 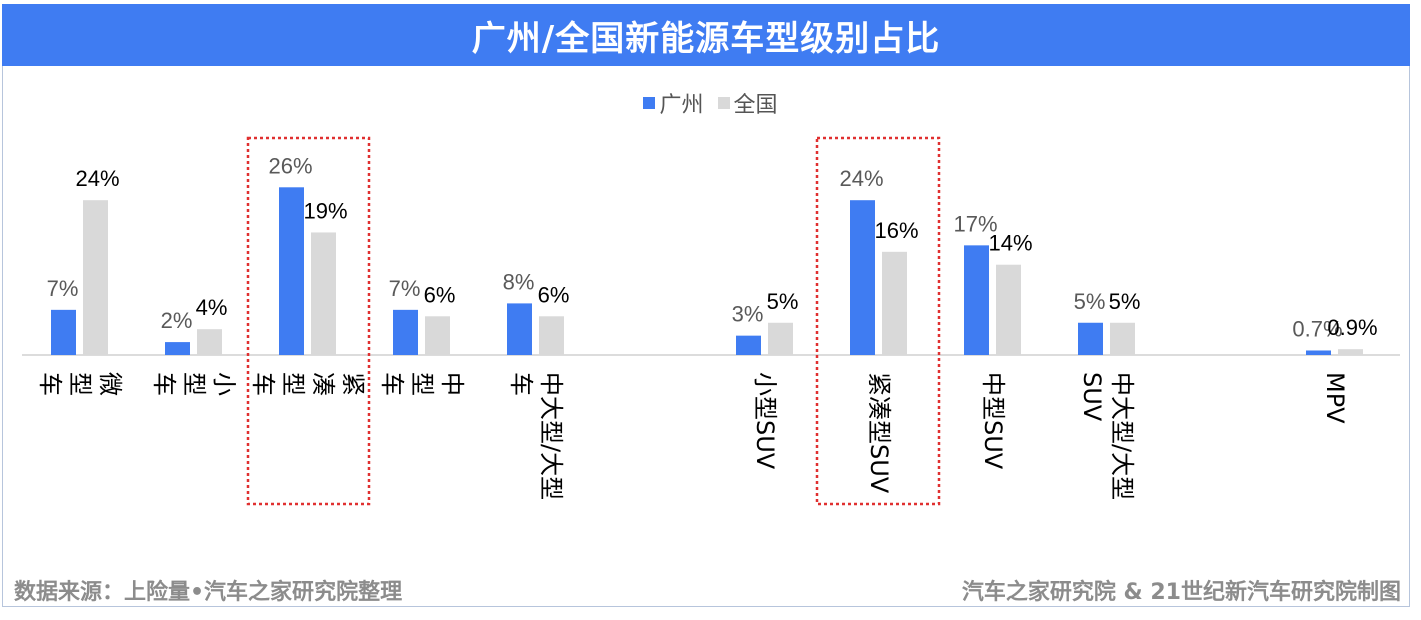 What do you see at coordinates (452, 384) in the screenshot?
I see `category-label-3-0: 中` at bounding box center [452, 384].